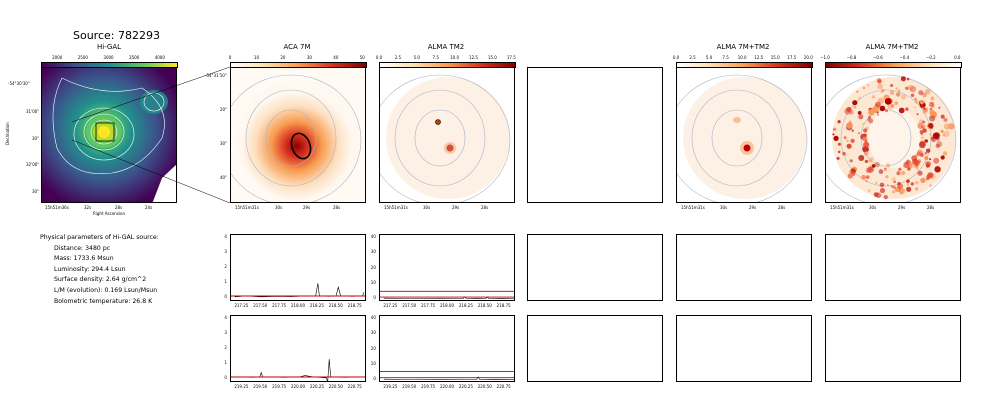  Describe the element at coordinates (373, 333) in the screenshot. I see `spectrum-ytick: 30` at that location.